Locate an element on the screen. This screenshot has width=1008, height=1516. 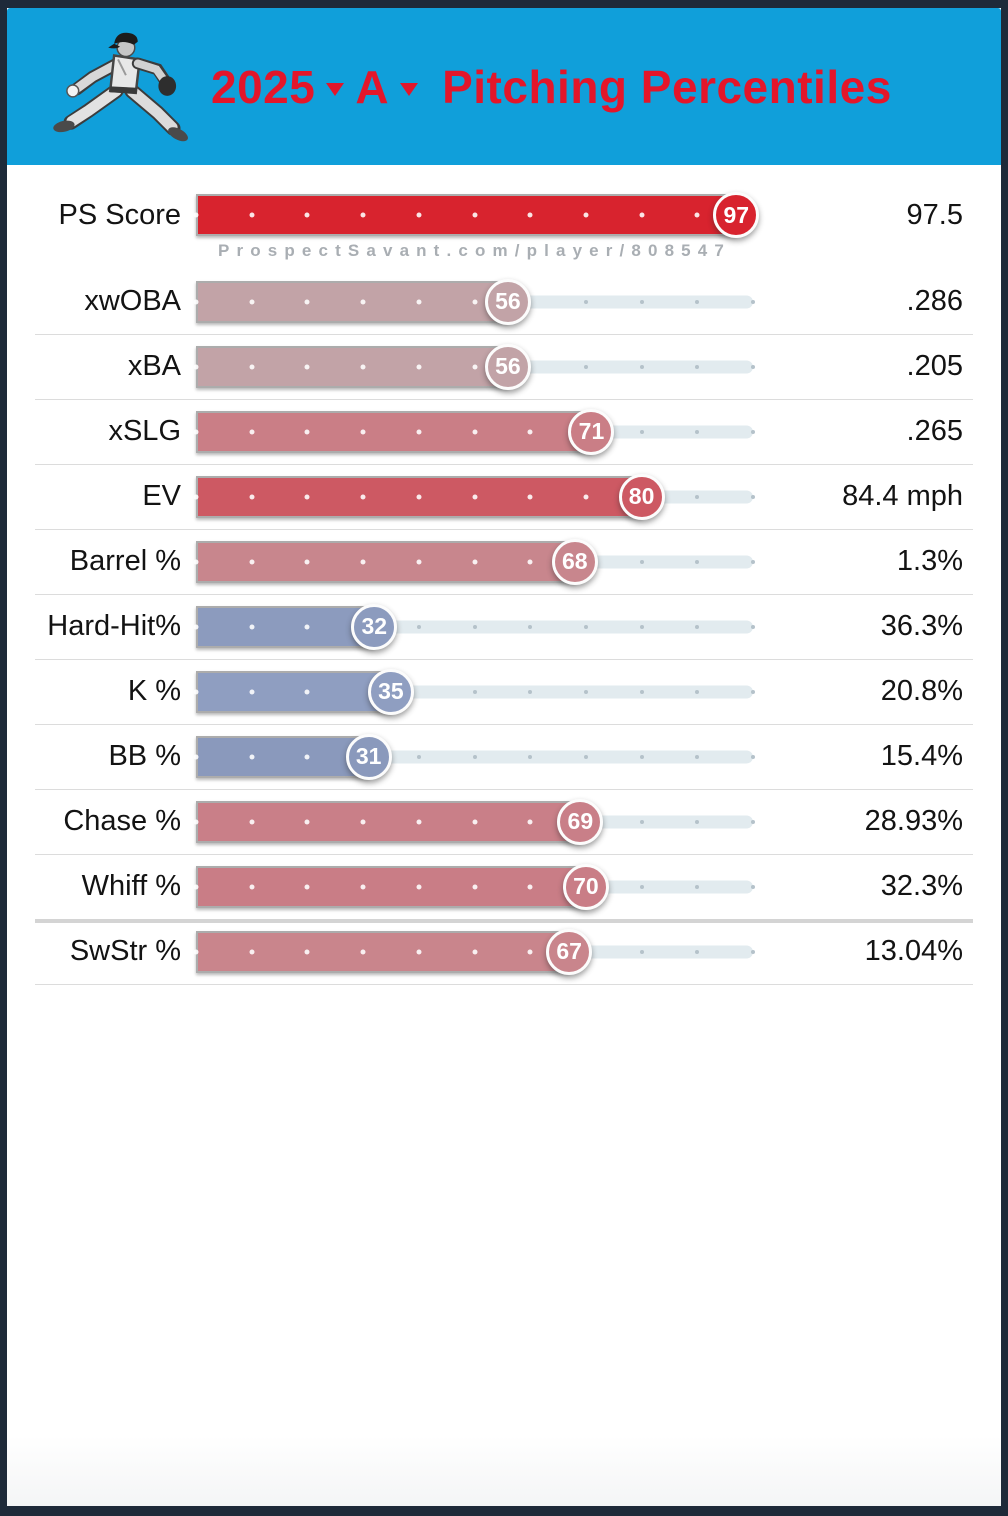
page-title: 2025 A Pitching Percentiles is located at coordinates (551, 87).